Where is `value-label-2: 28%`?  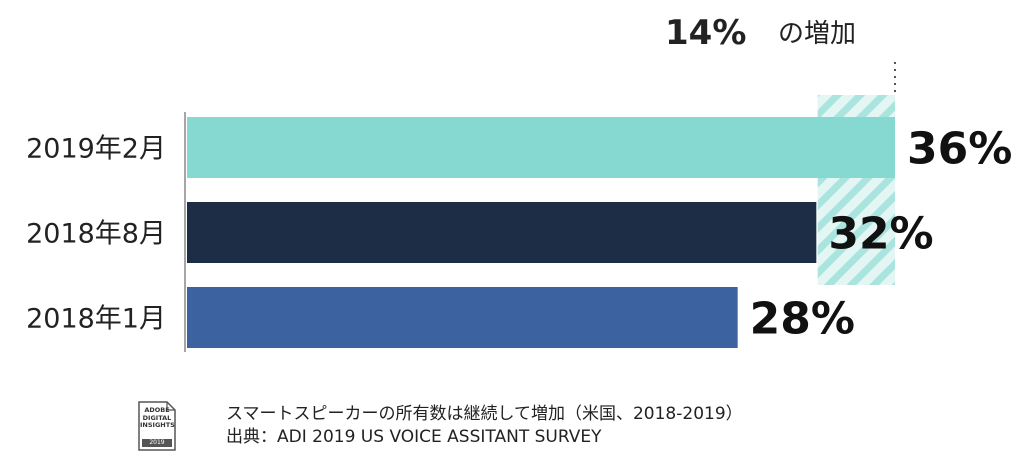
value-label-2: 28% is located at coordinates (802, 319).